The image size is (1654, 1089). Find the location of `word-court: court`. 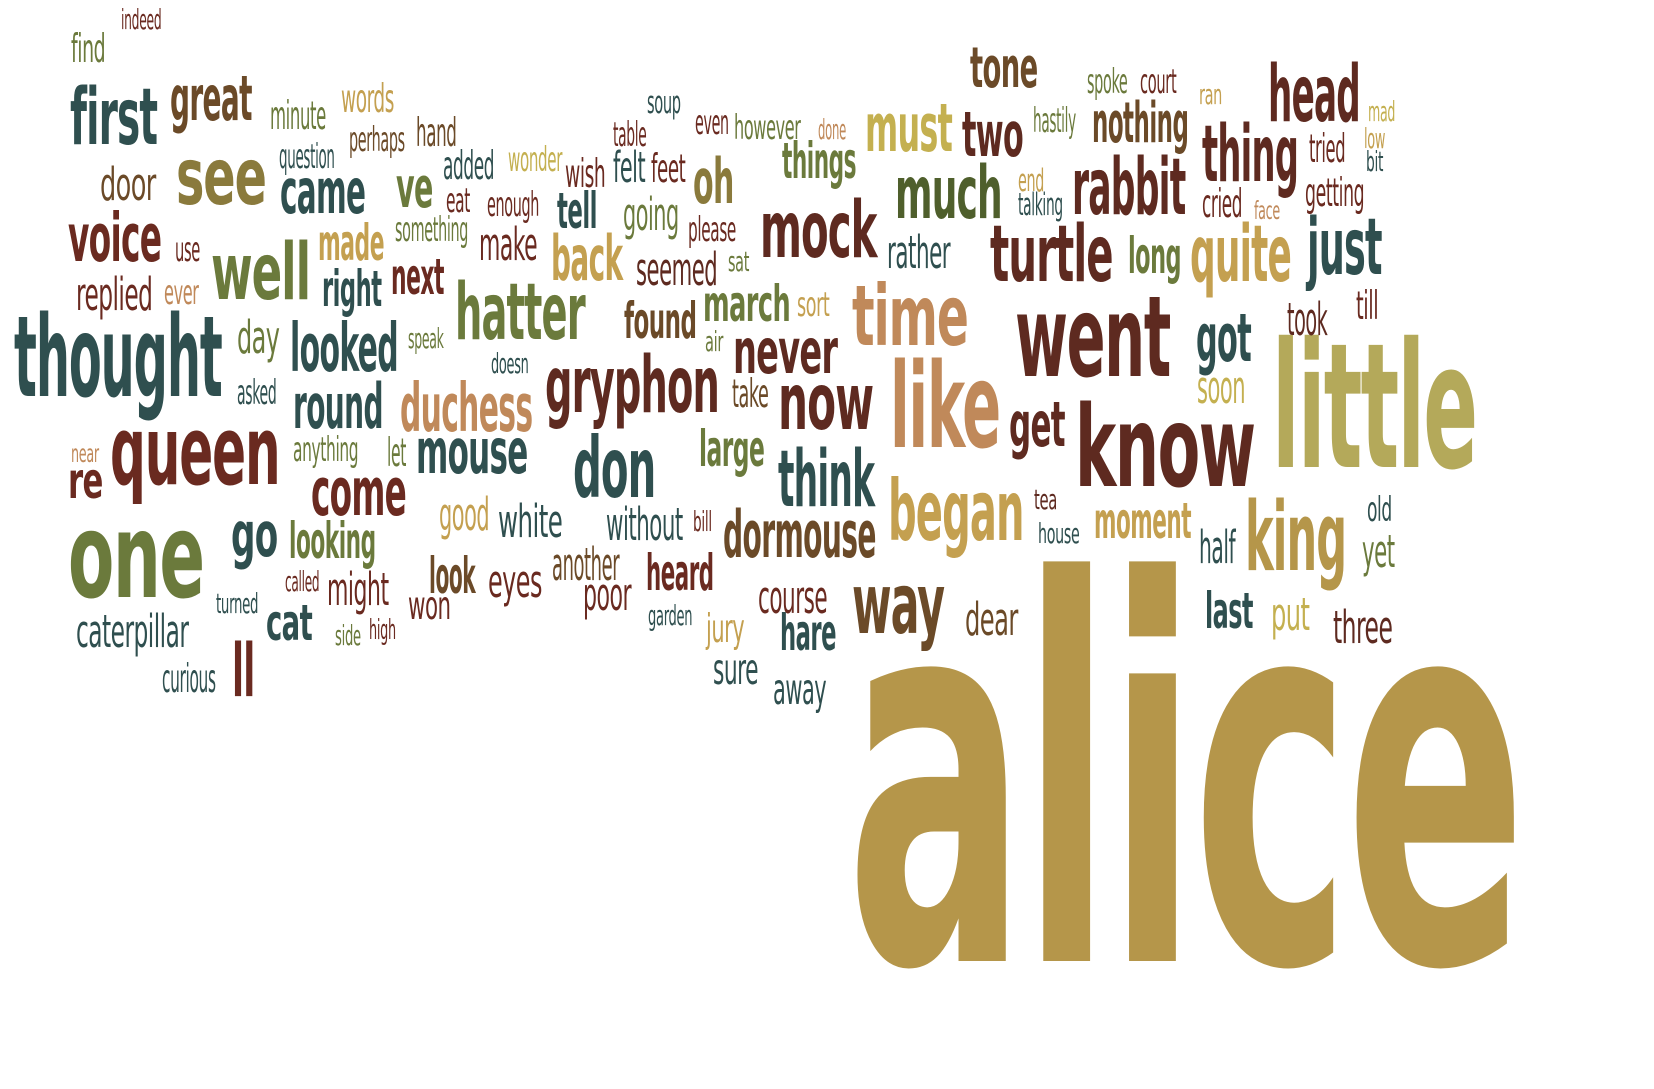

word-court: court is located at coordinates (1158, 82).